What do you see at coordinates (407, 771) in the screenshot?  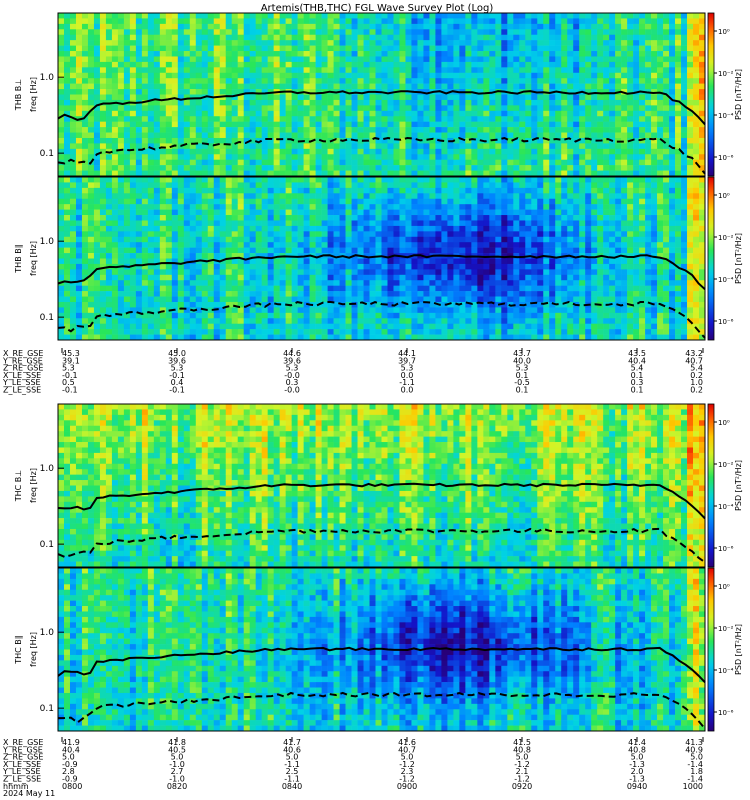 I see `orbit-value: 2.3` at bounding box center [407, 771].